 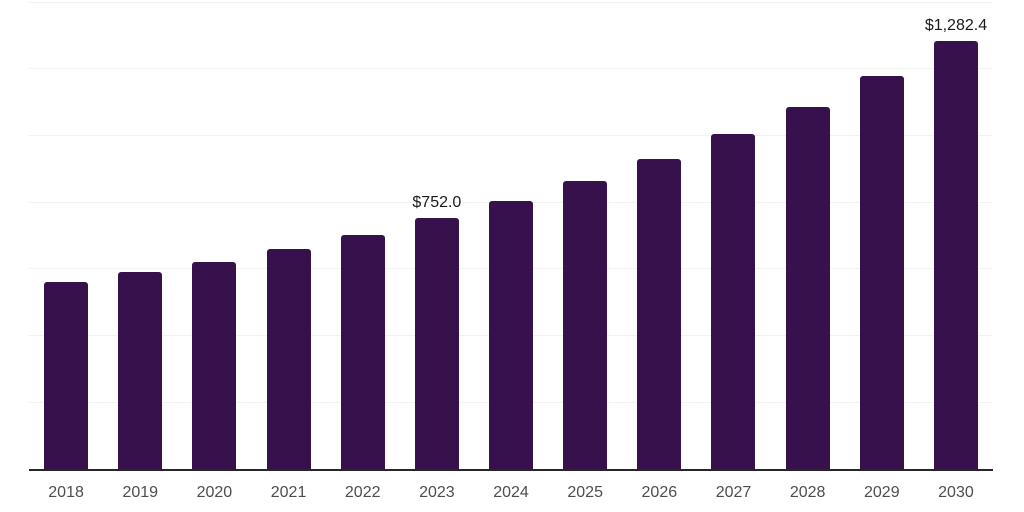 I want to click on data-label-2023: $752.0, so click(x=437, y=203).